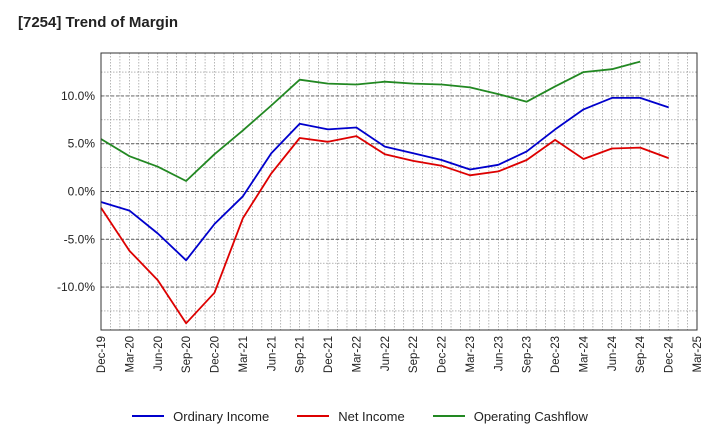 The height and width of the screenshot is (440, 720). I want to click on x-tick-label: Mar-25, so click(698, 354).